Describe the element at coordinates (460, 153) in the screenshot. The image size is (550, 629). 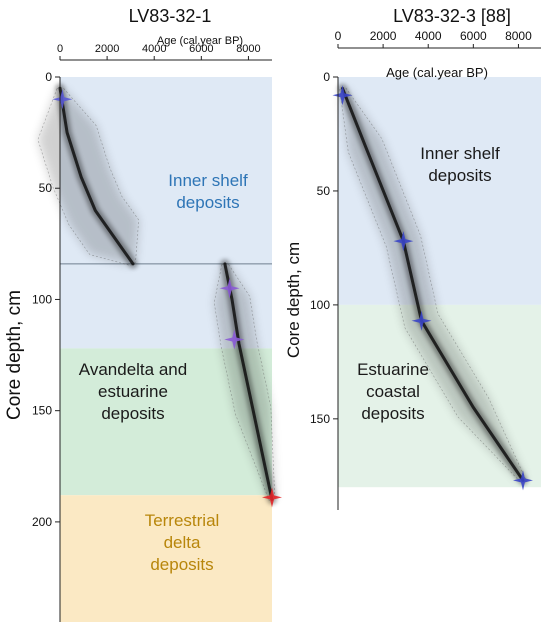
I see `zone-label-right-0-0: Inner shelf` at that location.